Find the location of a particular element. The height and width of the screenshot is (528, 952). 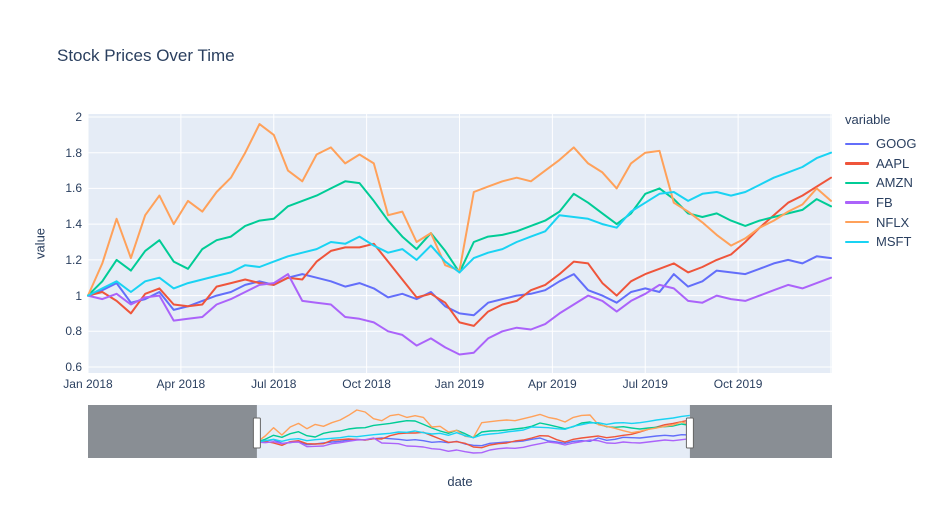

y-tick-label-1: 1 is located at coordinates (78, 295).